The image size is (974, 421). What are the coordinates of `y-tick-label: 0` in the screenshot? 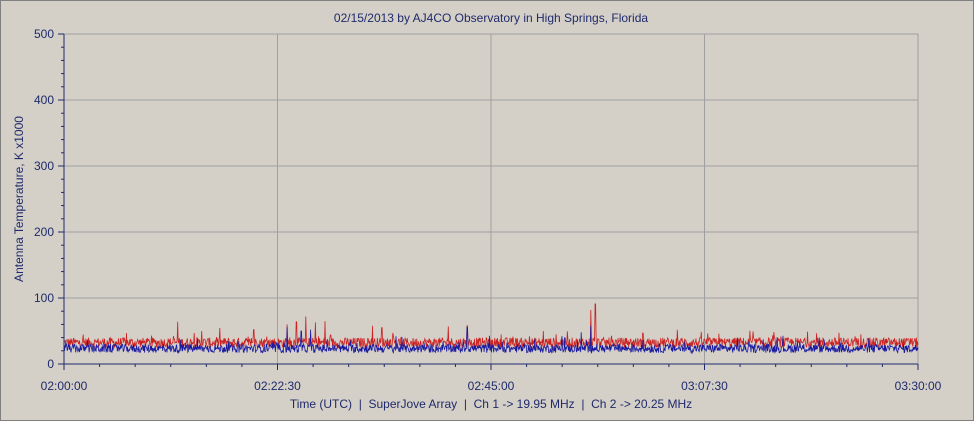 It's located at (50, 364).